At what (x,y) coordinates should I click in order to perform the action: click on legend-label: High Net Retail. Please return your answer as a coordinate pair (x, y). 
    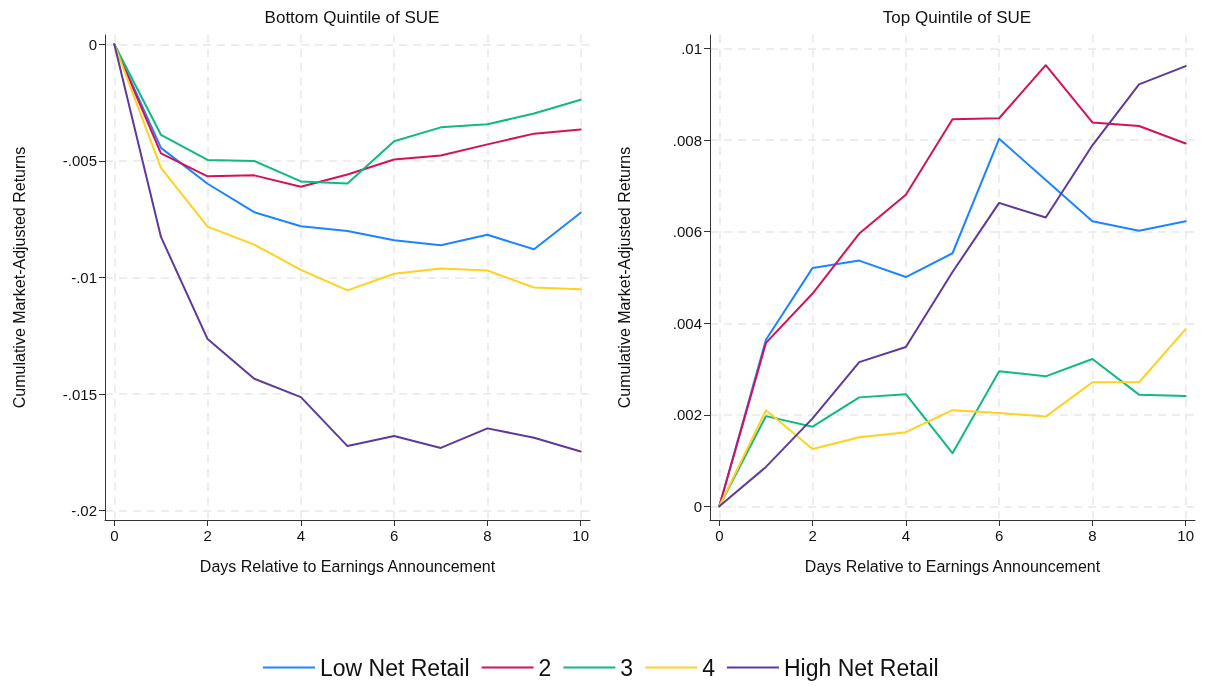
    Looking at the image, I should click on (861, 667).